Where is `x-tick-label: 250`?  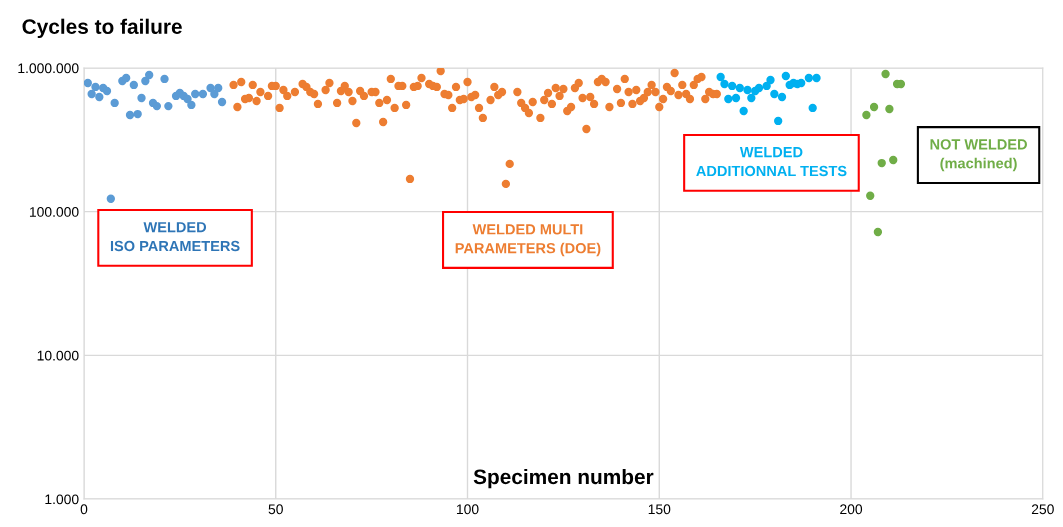
x-tick-label: 250 is located at coordinates (1042, 509).